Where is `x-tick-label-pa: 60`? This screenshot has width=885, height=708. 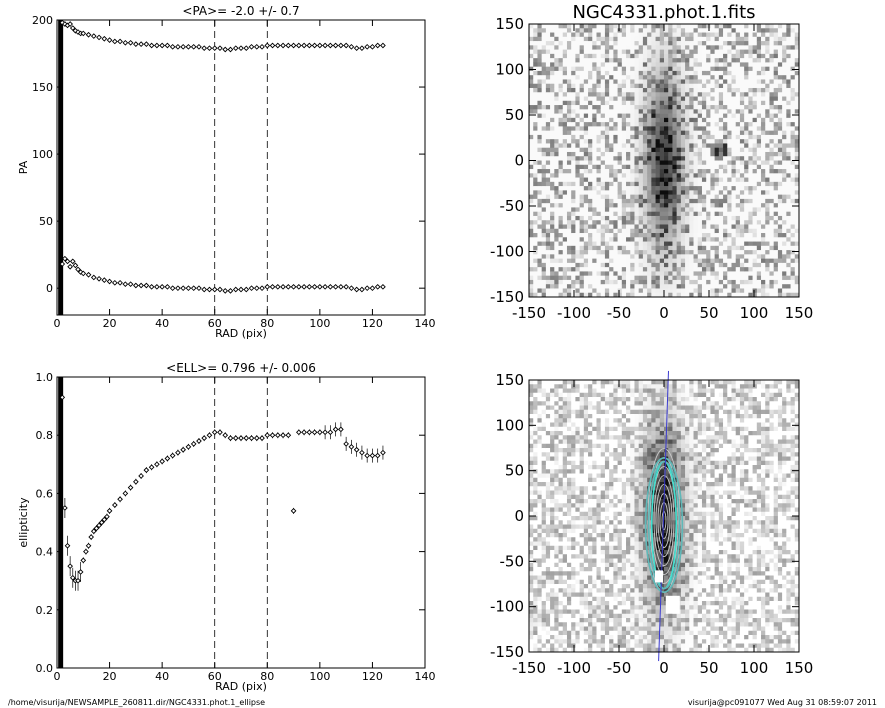 x-tick-label-pa: 60 is located at coordinates (215, 323).